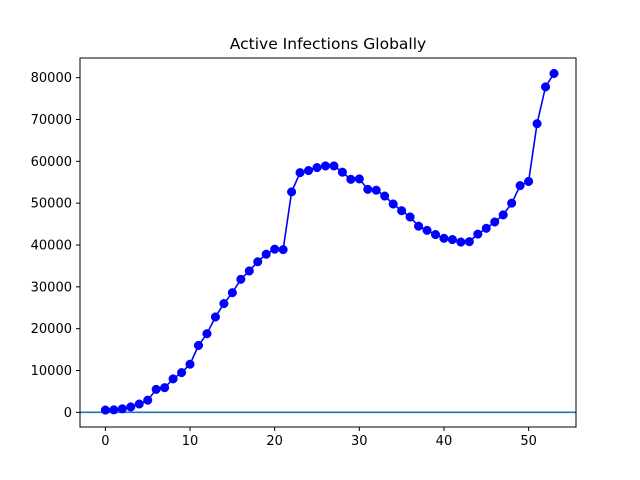  What do you see at coordinates (328, 44) in the screenshot?
I see `chart-title: Active Infections Globally` at bounding box center [328, 44].